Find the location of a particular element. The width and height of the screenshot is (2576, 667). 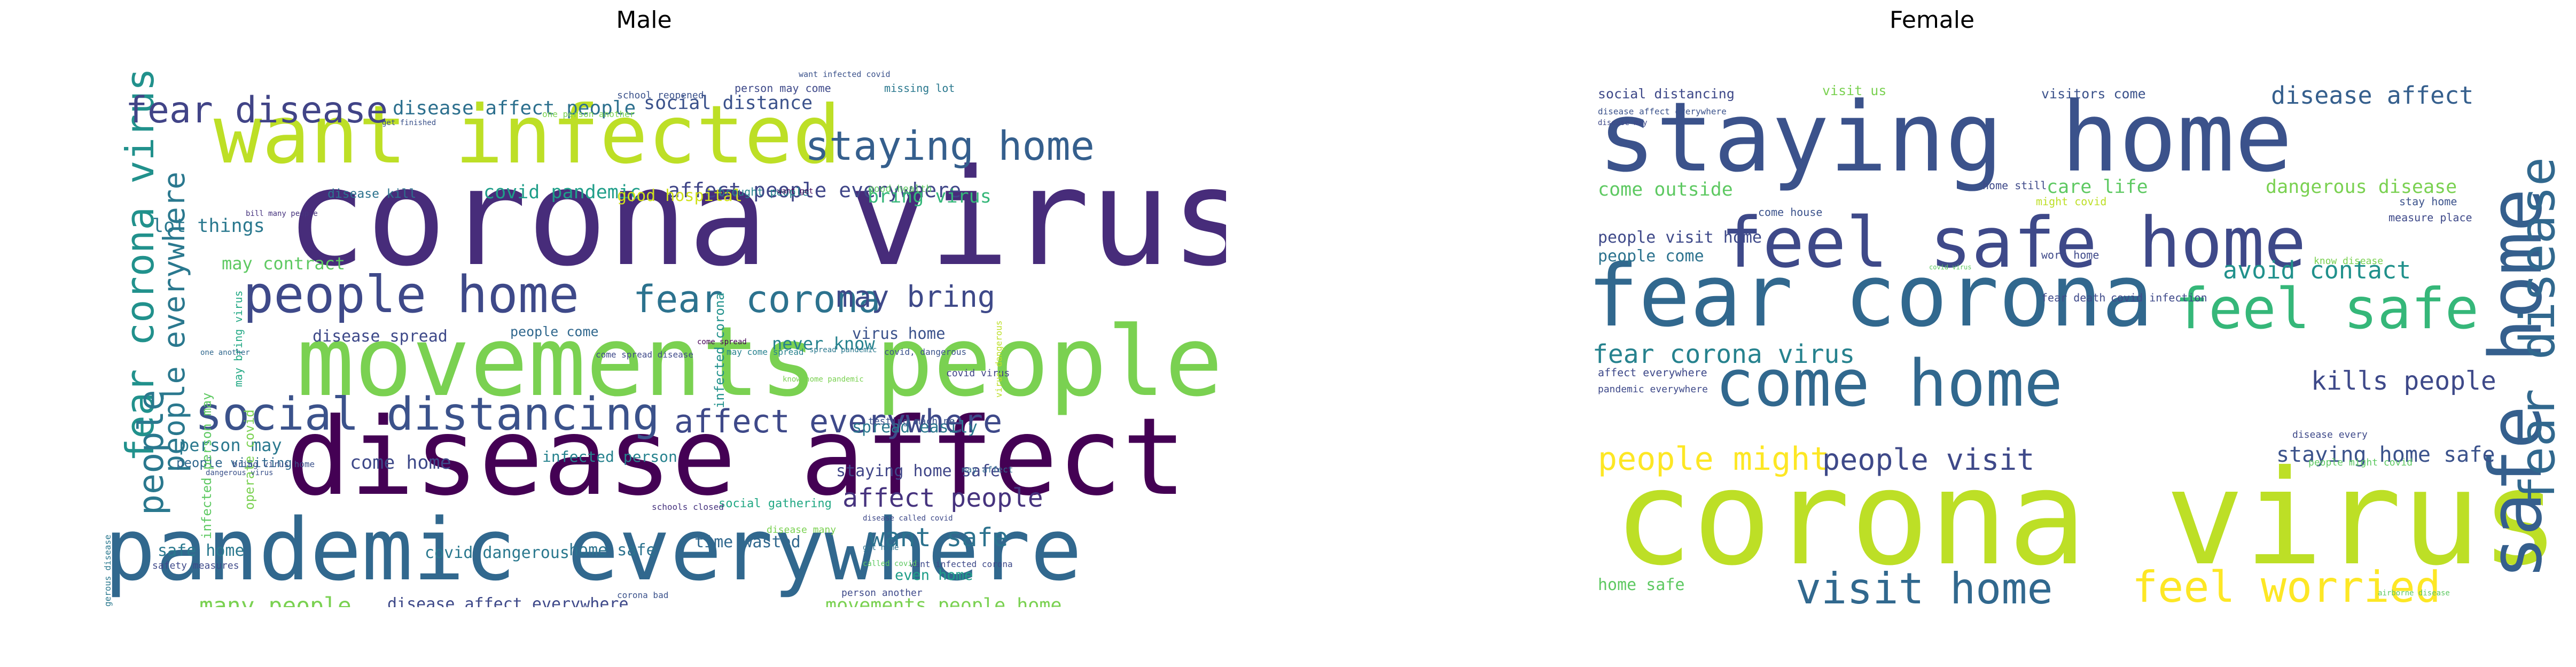

male-cloud-word: want infected covid is located at coordinates (845, 74).